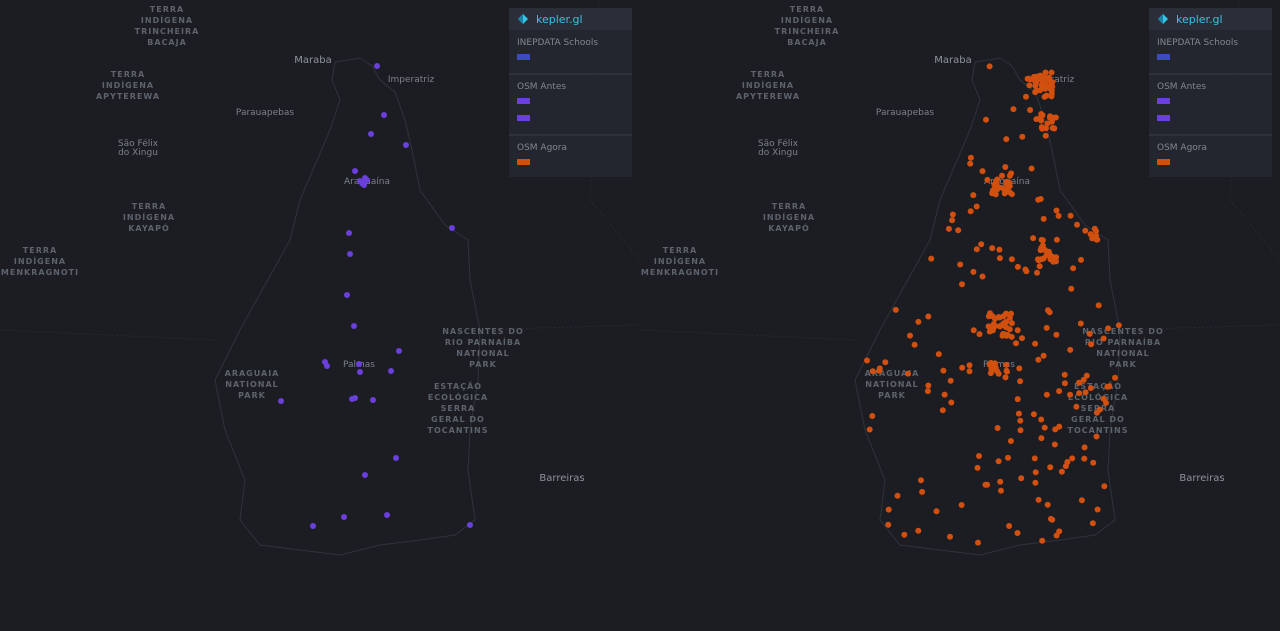 The height and width of the screenshot is (631, 1280). Describe the element at coordinates (252, 395) in the screenshot. I see `map-label: PARK` at that location.